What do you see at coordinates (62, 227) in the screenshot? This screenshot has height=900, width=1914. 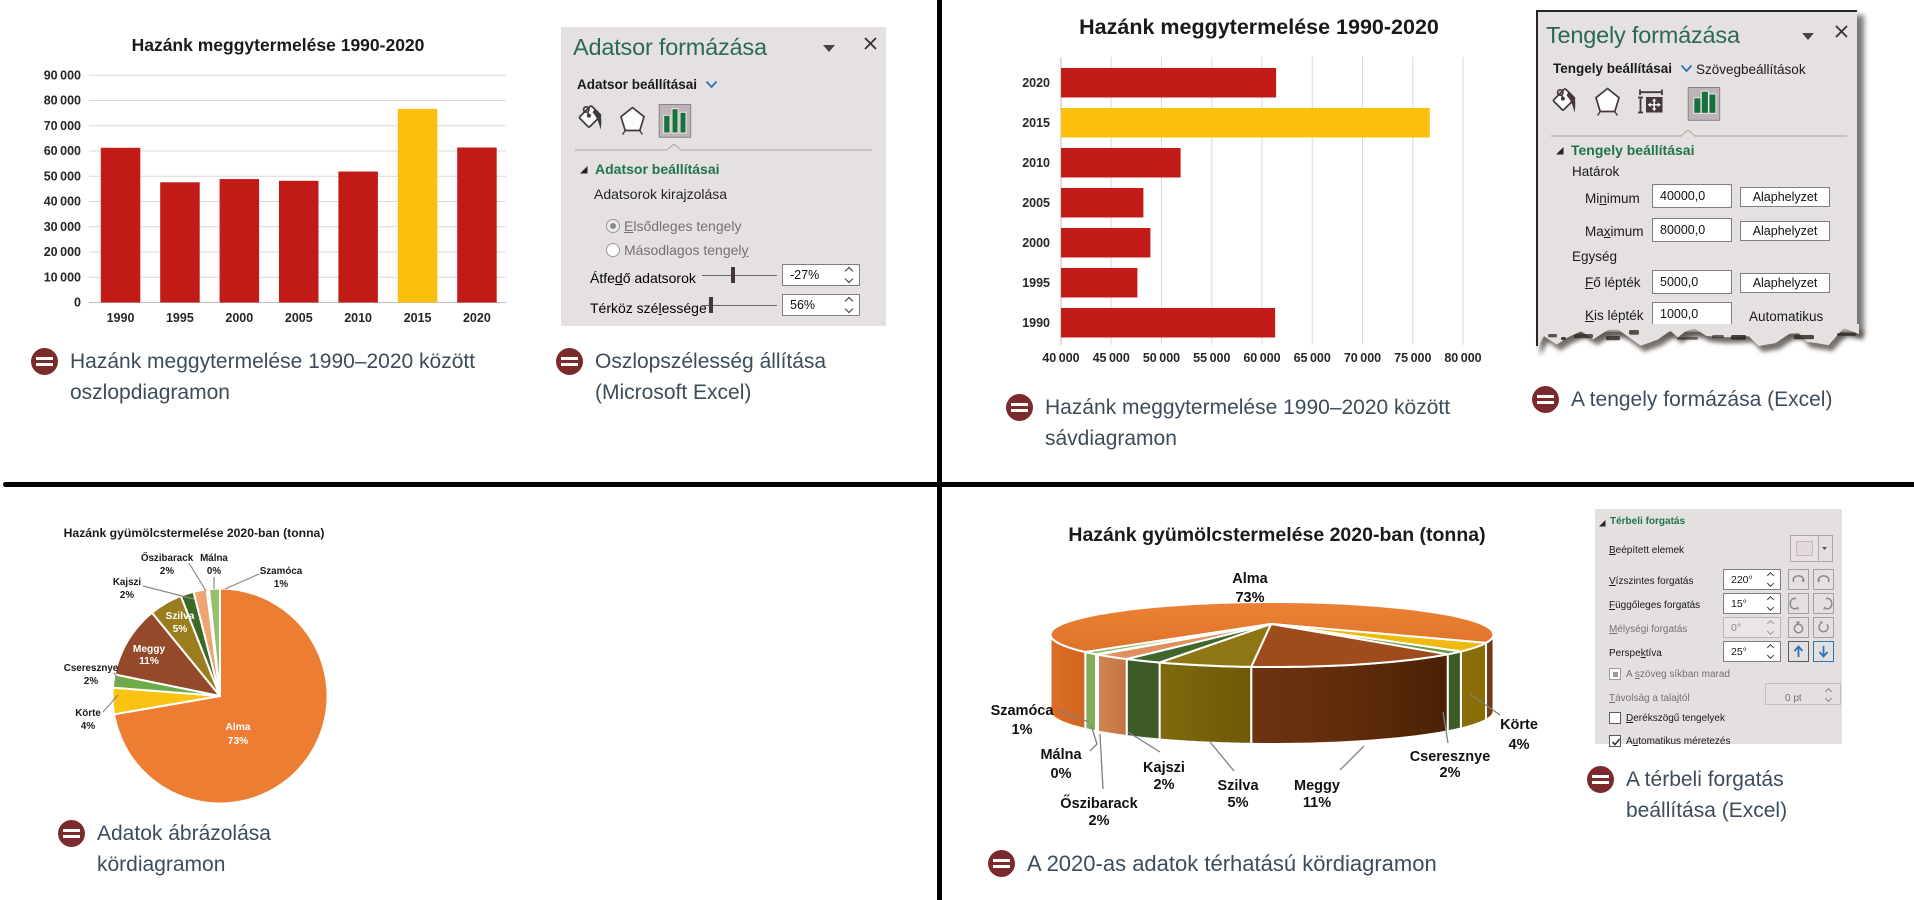 I see `svg-text: 30 000` at bounding box center [62, 227].